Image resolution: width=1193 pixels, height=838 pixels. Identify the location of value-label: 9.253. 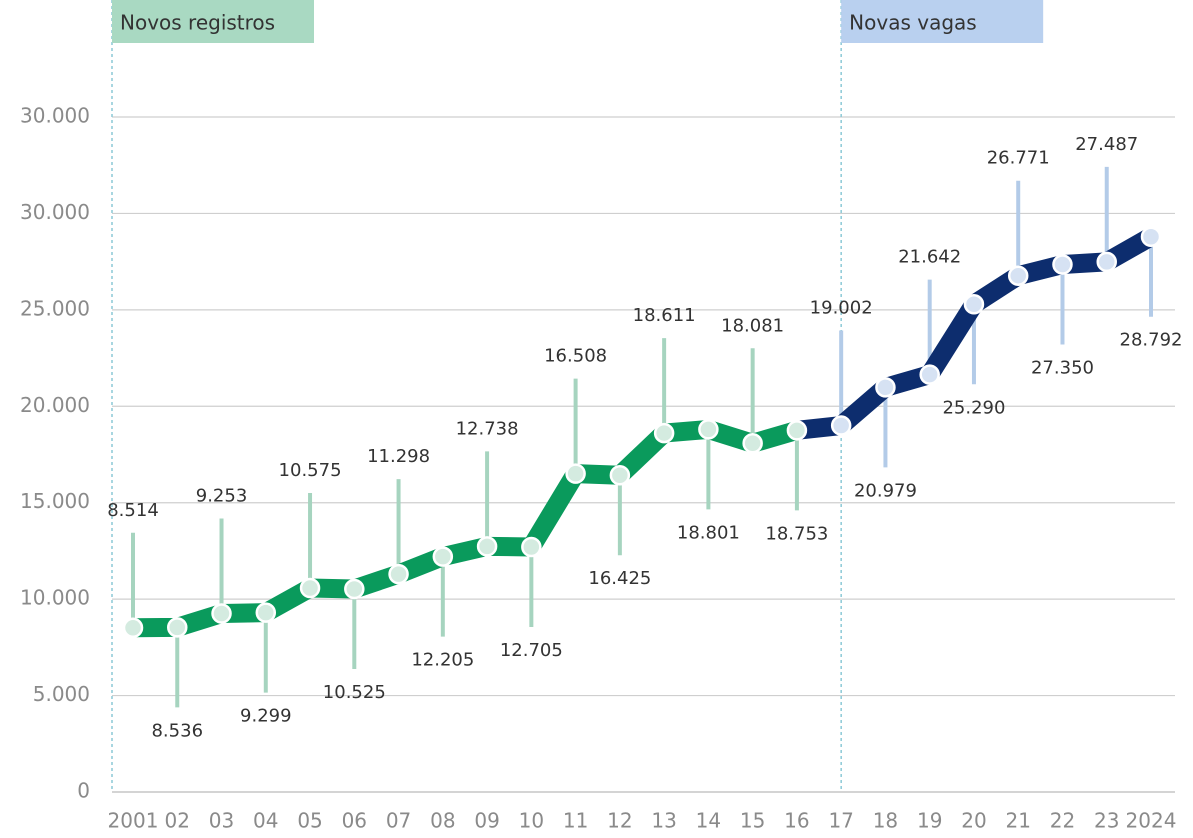
(222, 496).